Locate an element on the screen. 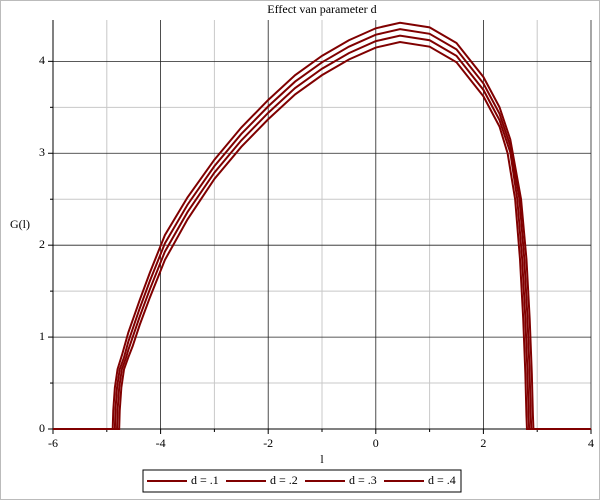 Image resolution: width=600 pixels, height=500 pixels. y-tick-label: 1 is located at coordinates (42, 336).